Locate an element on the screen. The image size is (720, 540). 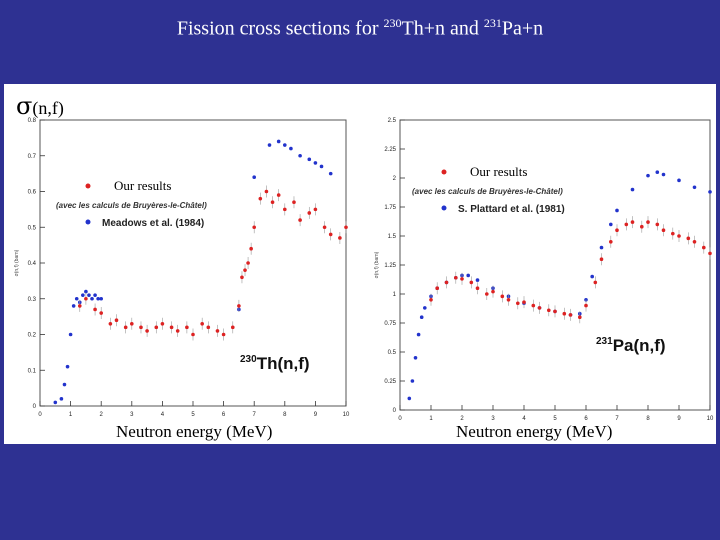
chart2-ytick-label: 0.5 is located at coordinates (392, 353).